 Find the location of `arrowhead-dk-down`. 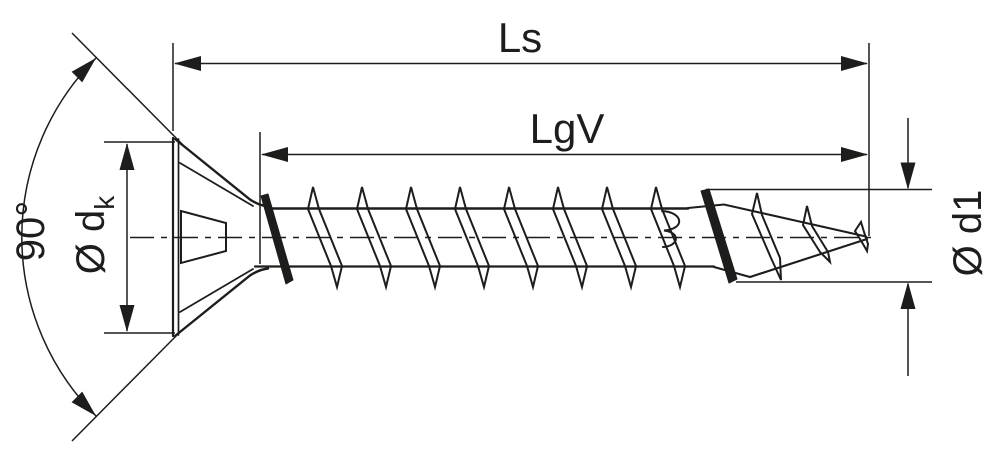

arrowhead-dk-down is located at coordinates (127, 318).